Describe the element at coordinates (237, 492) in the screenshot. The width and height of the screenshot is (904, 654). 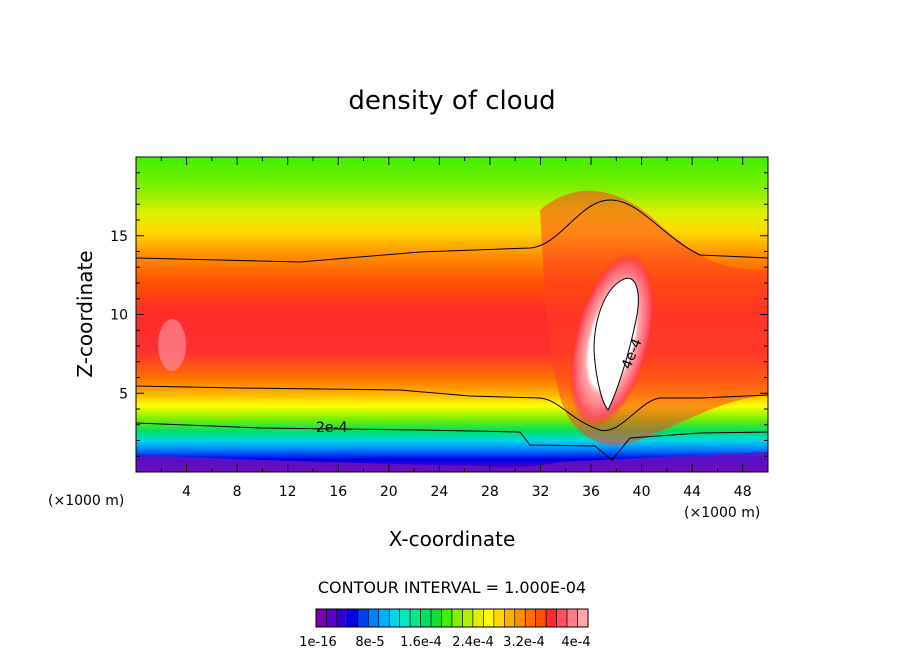
I see `x-tick-label: 8` at that location.